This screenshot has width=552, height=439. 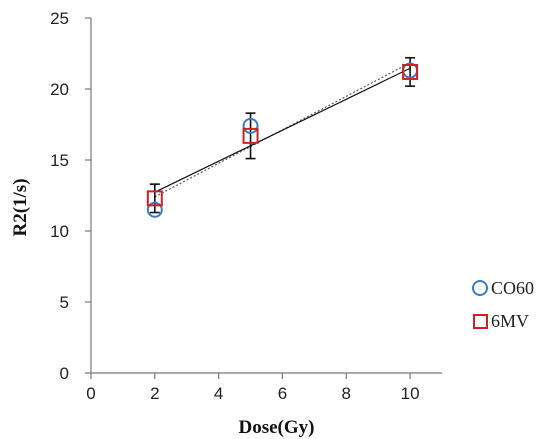 I want to click on y-tick-label: 15, so click(x=59, y=160).